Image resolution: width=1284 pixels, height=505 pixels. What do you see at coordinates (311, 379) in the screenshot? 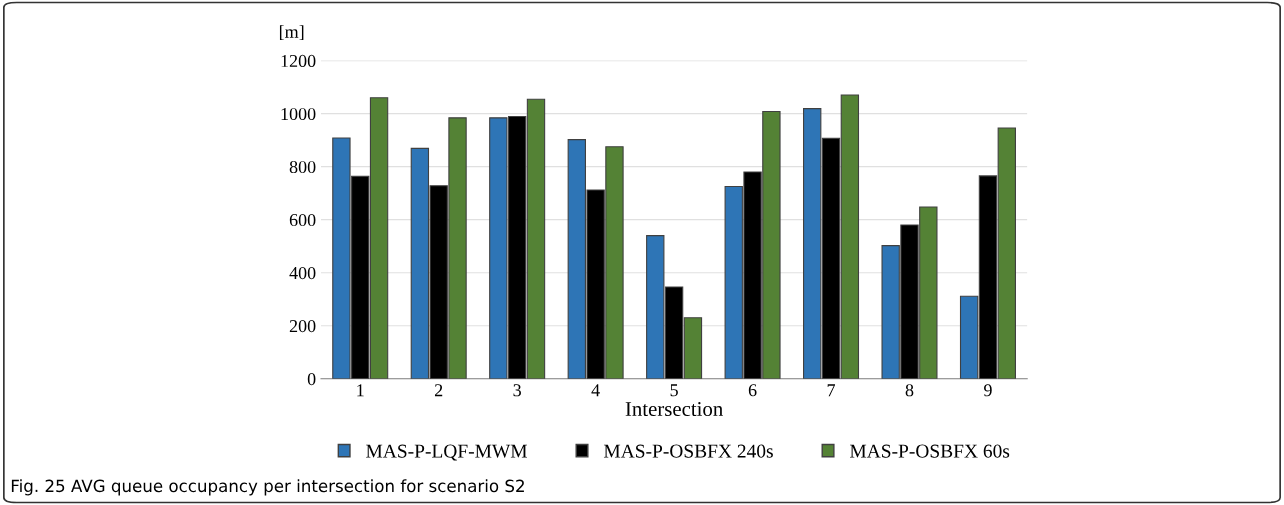
I see `y-tick-label: 0` at bounding box center [311, 379].